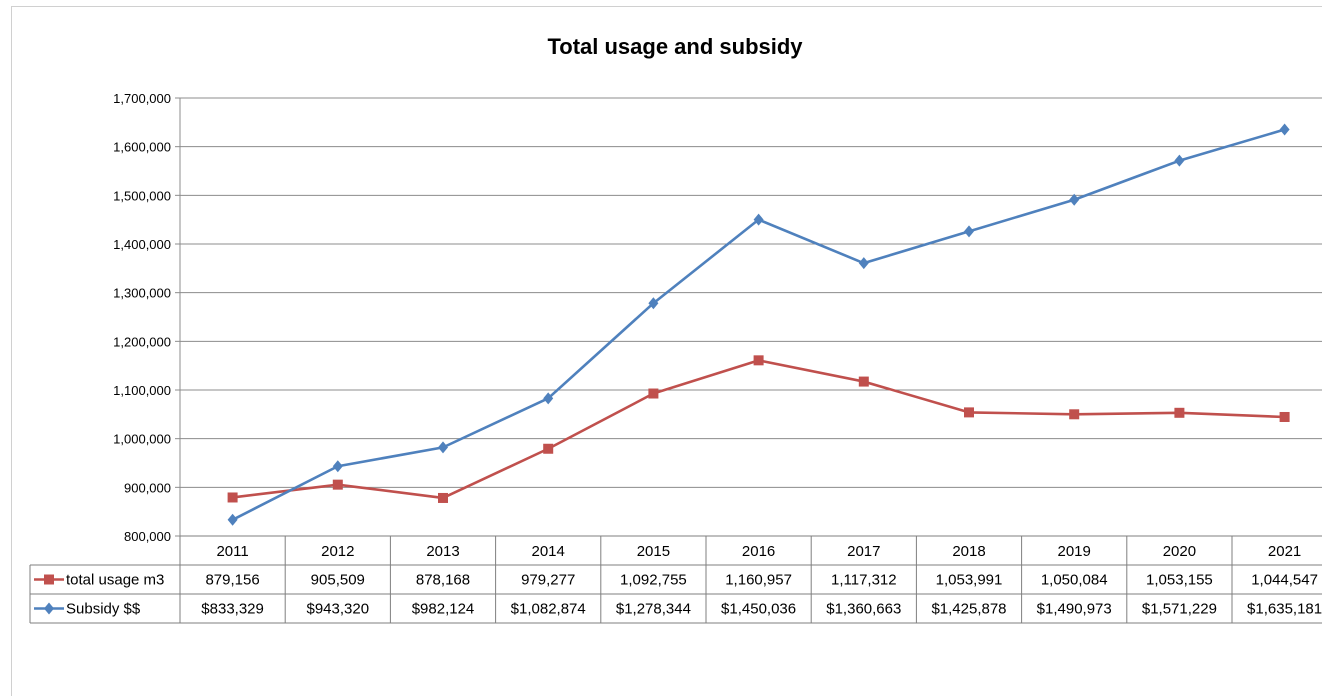  Describe the element at coordinates (115, 580) in the screenshot. I see `series-name: total usage m3` at that location.